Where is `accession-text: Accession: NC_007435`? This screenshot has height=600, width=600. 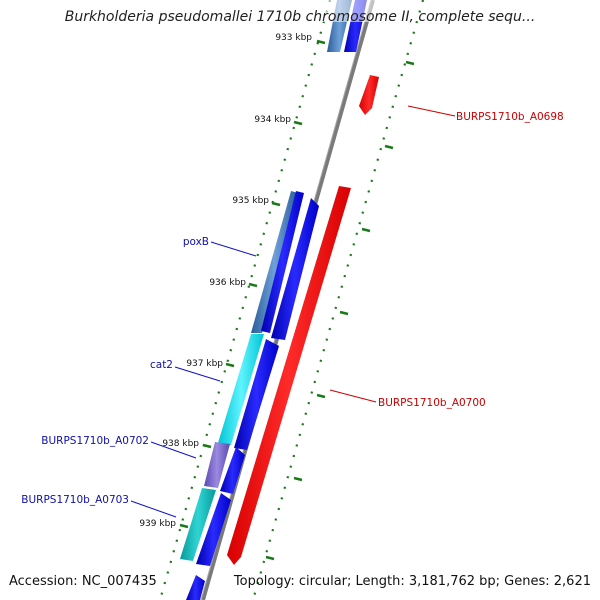
accession-text: Accession: NC_007435 is located at coordinates (83, 581).